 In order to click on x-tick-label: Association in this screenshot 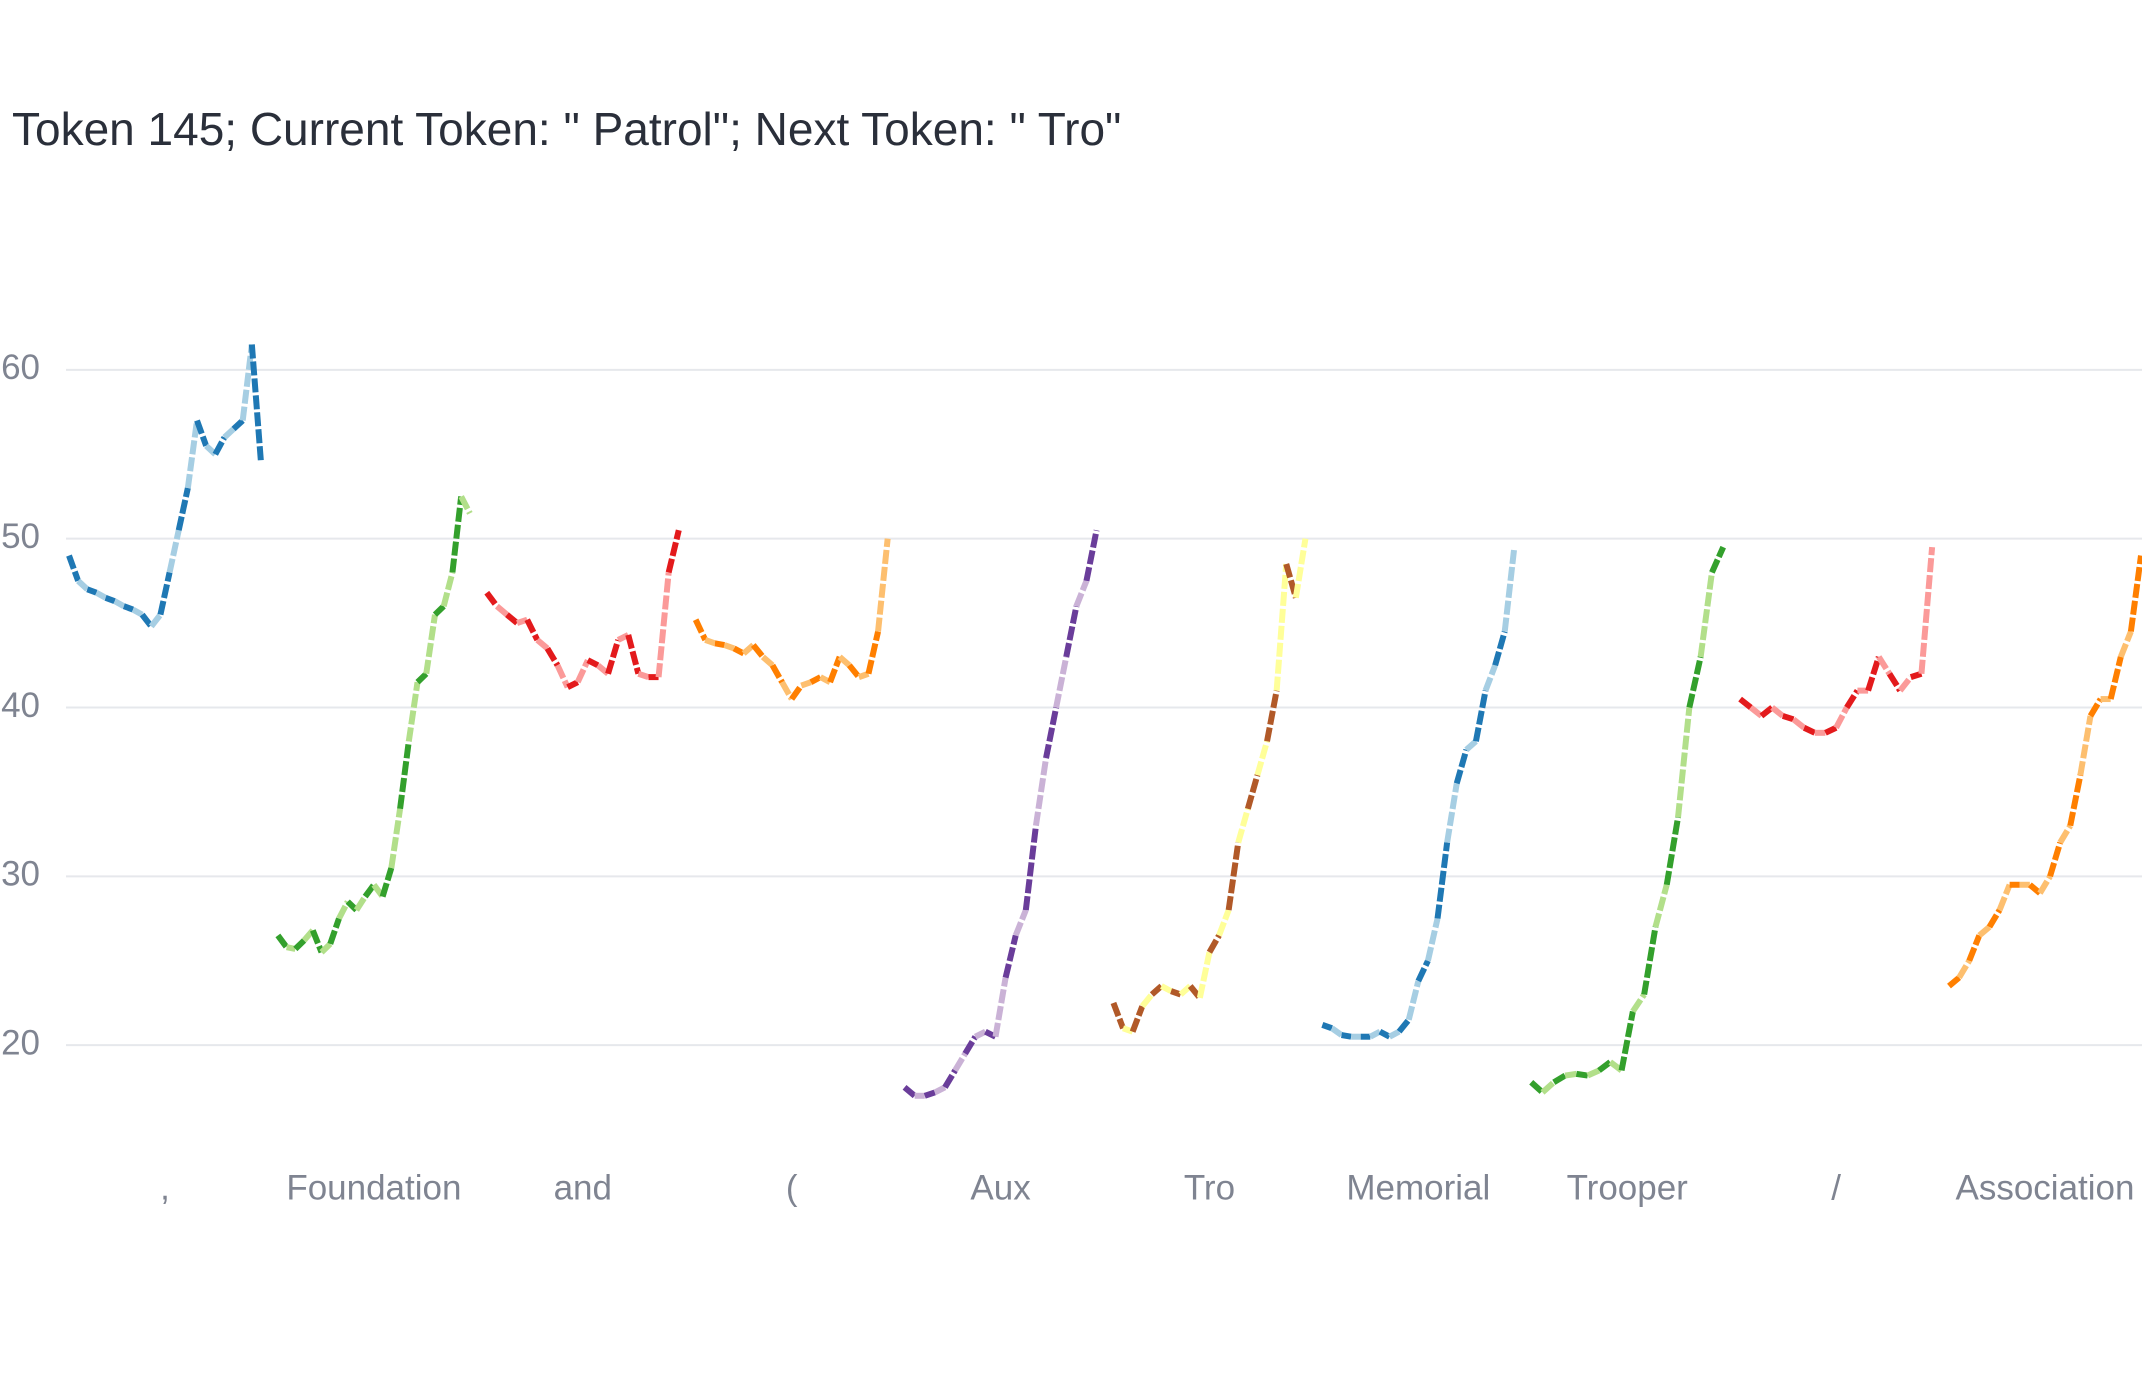, I will do `click(2045, 1187)`.